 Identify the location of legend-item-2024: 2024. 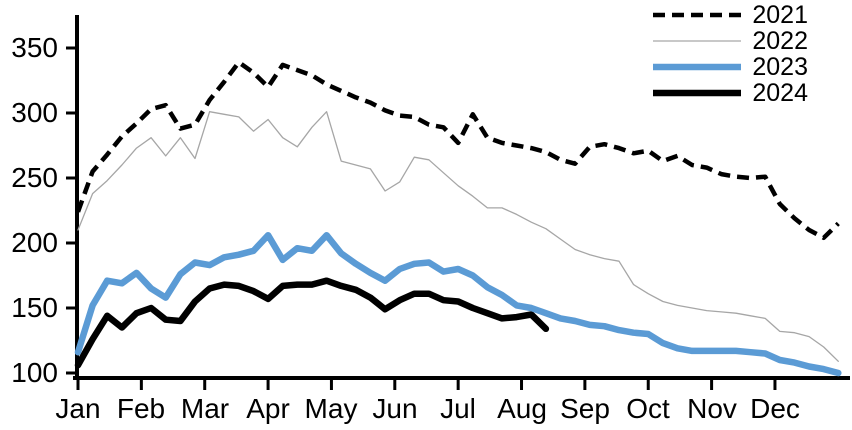
(729, 93).